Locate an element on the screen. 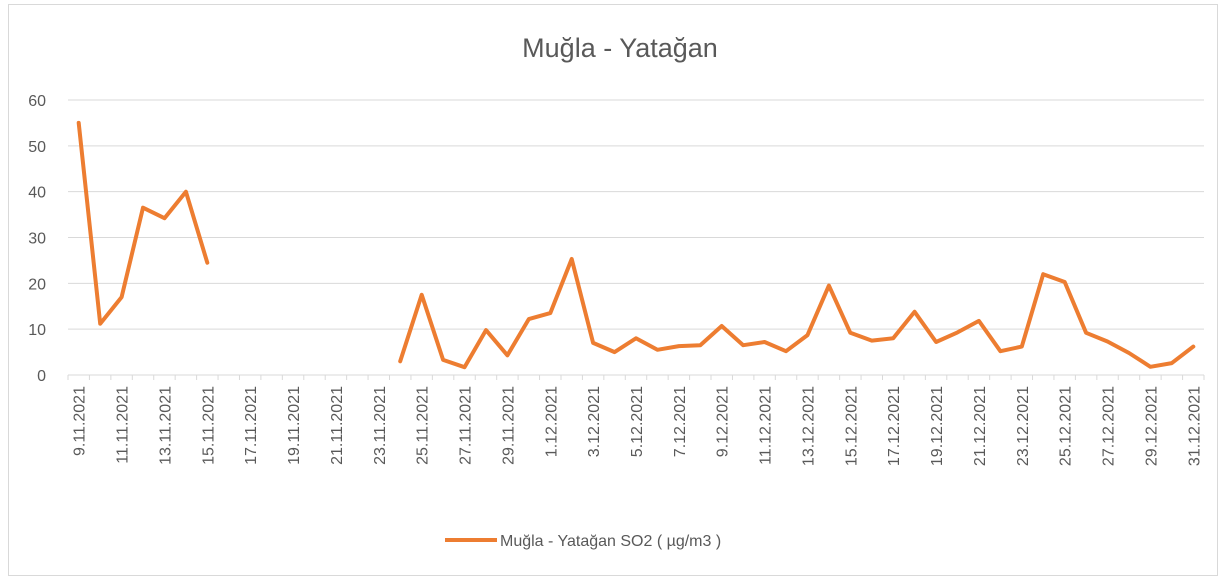  x-tick-label: 27.11.2021 is located at coordinates (466, 425).